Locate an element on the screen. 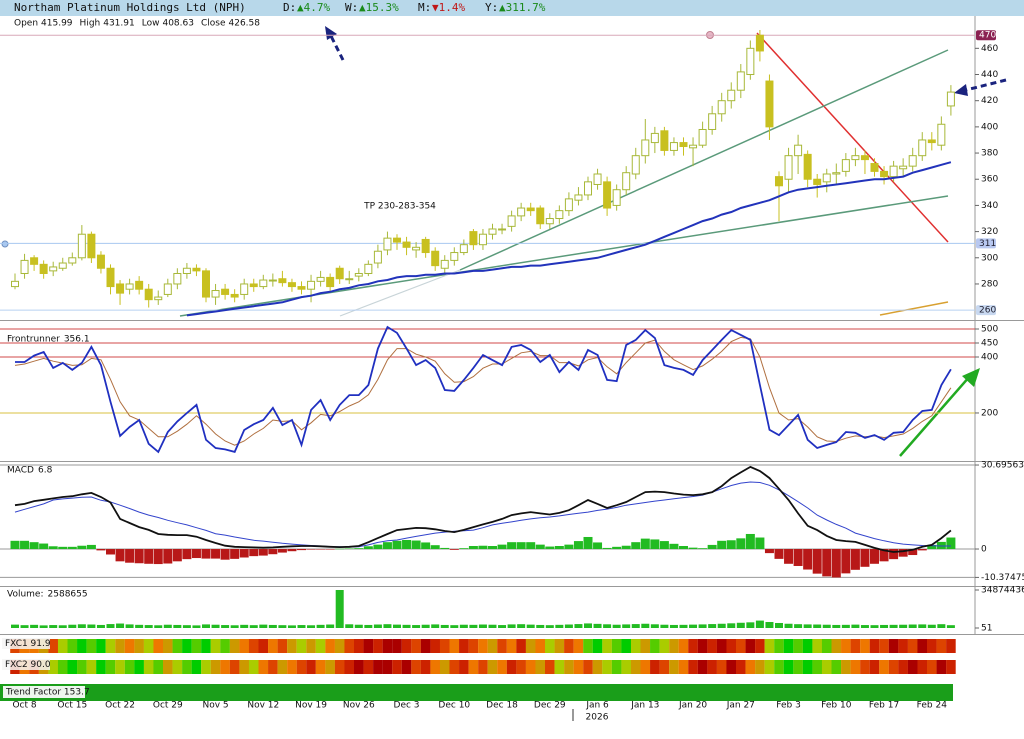 The height and width of the screenshot is (739, 1024). y-tick-label: 200 is located at coordinates (989, 413).